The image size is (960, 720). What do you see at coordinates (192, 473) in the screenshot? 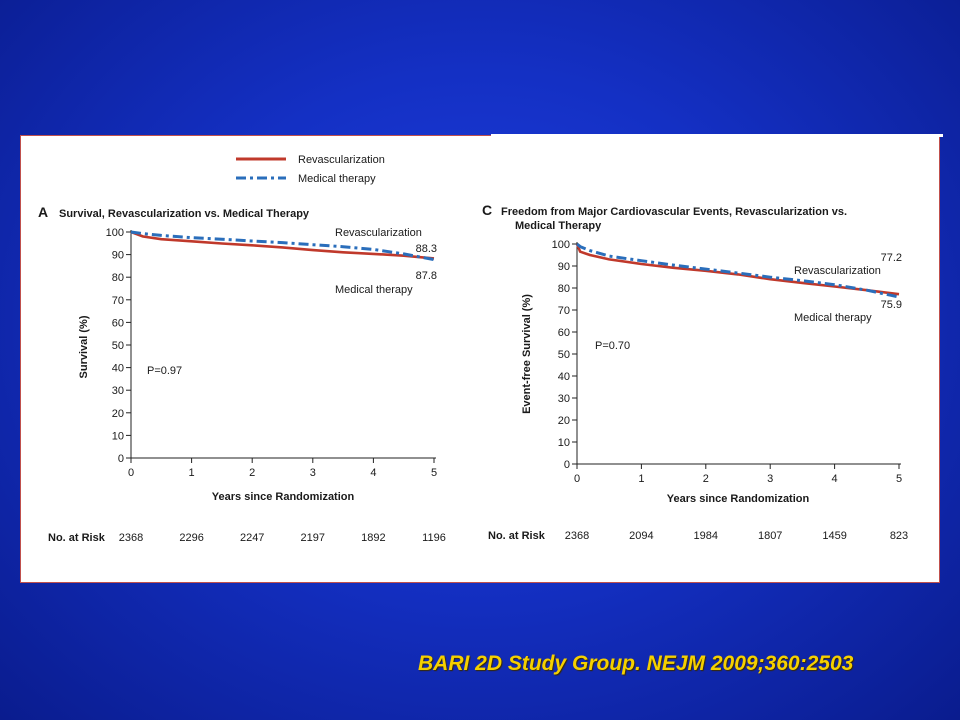
I see `panel-a-xtick-label: 1` at bounding box center [192, 473].